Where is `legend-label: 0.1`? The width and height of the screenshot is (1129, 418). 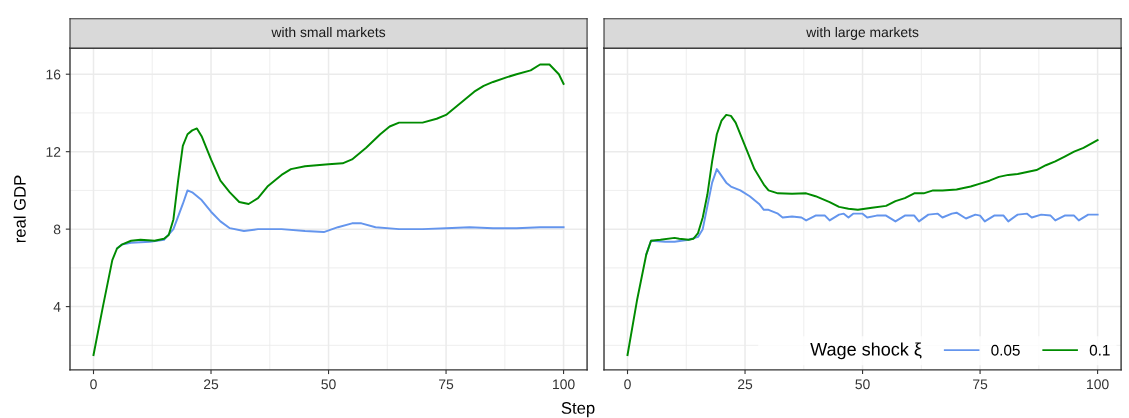
legend-label: 0.1 is located at coordinates (1099, 350).